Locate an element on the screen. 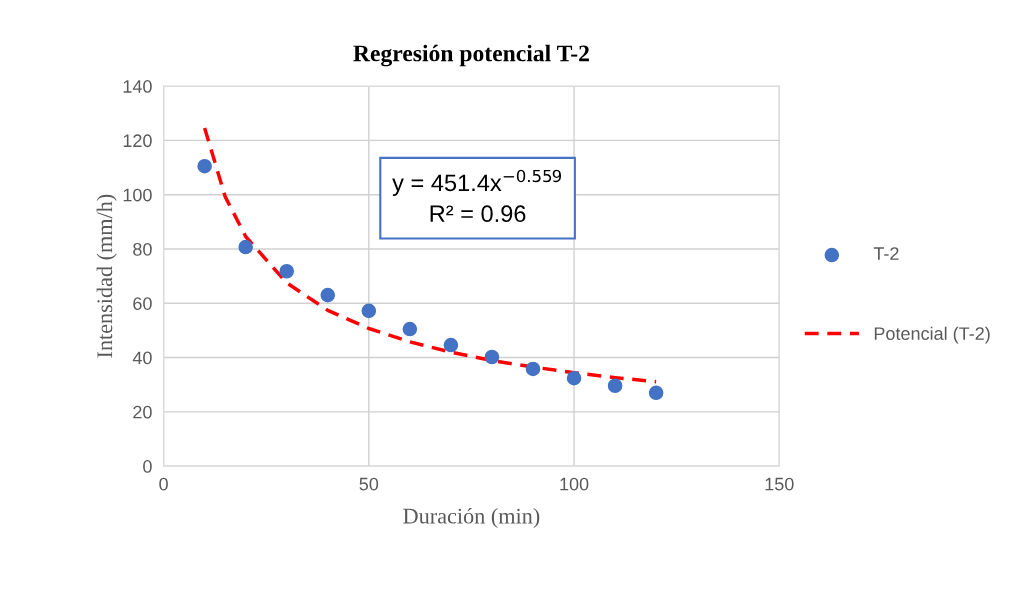 This screenshot has height=590, width=1016. legend-label: T-2 is located at coordinates (886, 253).